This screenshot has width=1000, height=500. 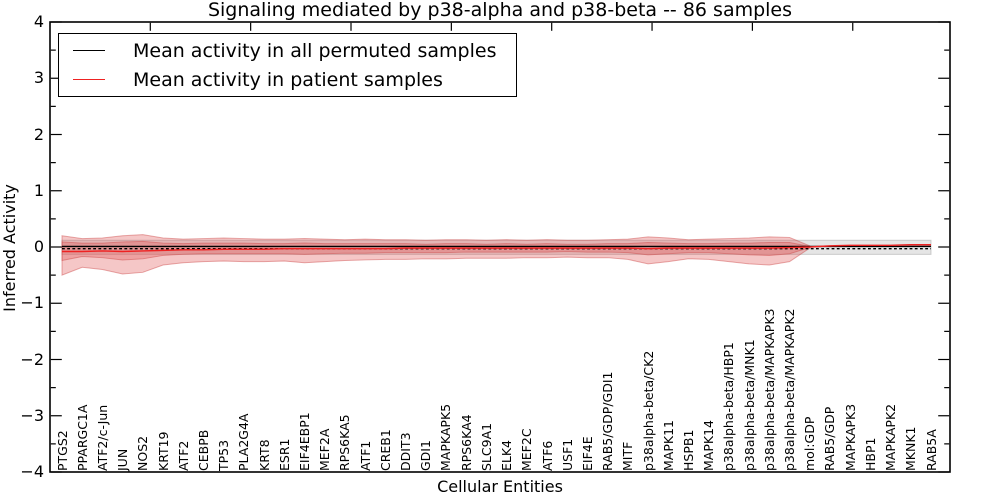 What do you see at coordinates (688, 450) in the screenshot?
I see `x-tick-label: HSPB1` at bounding box center [688, 450].